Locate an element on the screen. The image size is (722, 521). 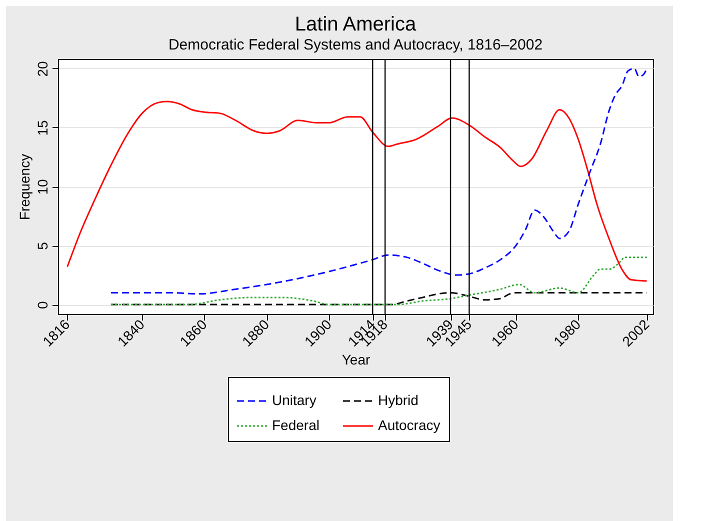
legend-label: Unitary is located at coordinates (294, 400).